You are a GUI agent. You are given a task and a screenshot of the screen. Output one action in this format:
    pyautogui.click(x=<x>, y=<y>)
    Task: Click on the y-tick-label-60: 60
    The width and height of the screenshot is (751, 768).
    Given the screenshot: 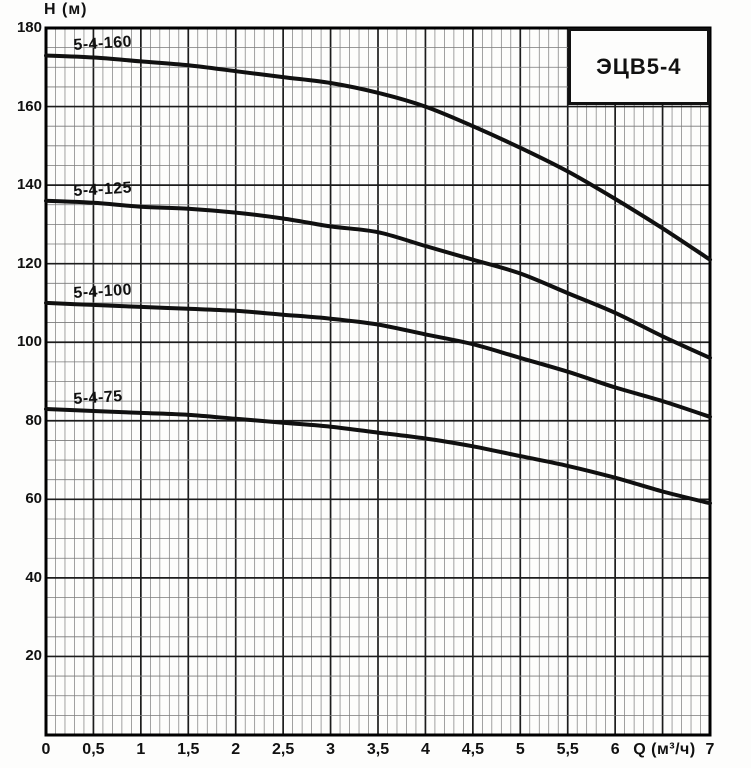 What is the action you would take?
    pyautogui.click(x=33, y=499)
    